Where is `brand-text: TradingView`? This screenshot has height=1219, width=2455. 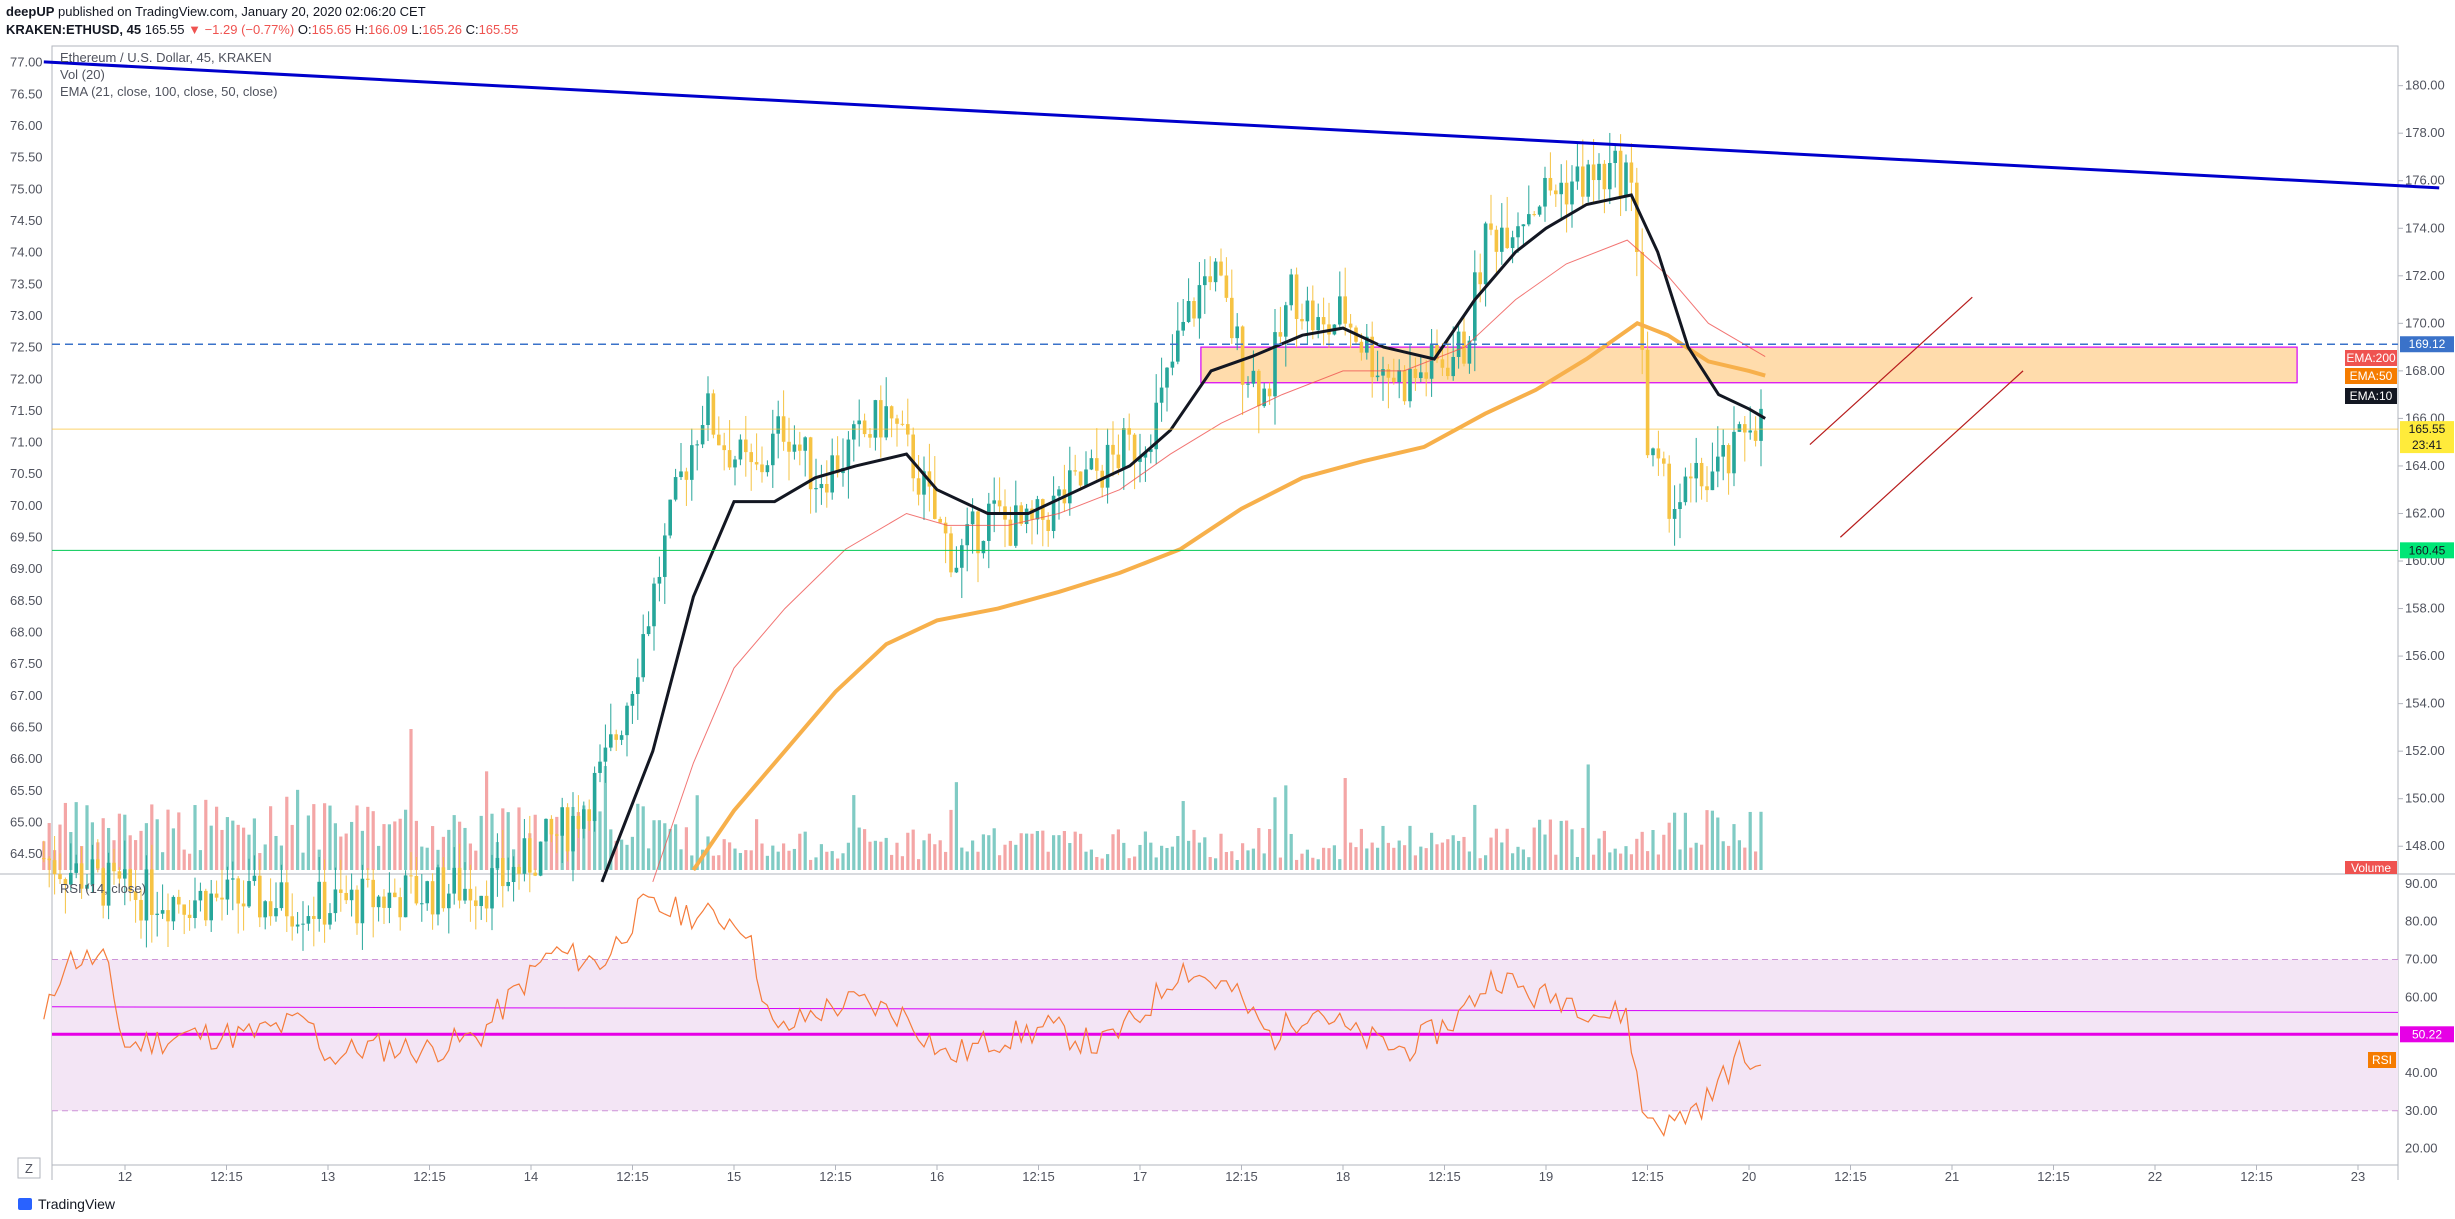 brand-text: TradingView is located at coordinates (77, 1204).